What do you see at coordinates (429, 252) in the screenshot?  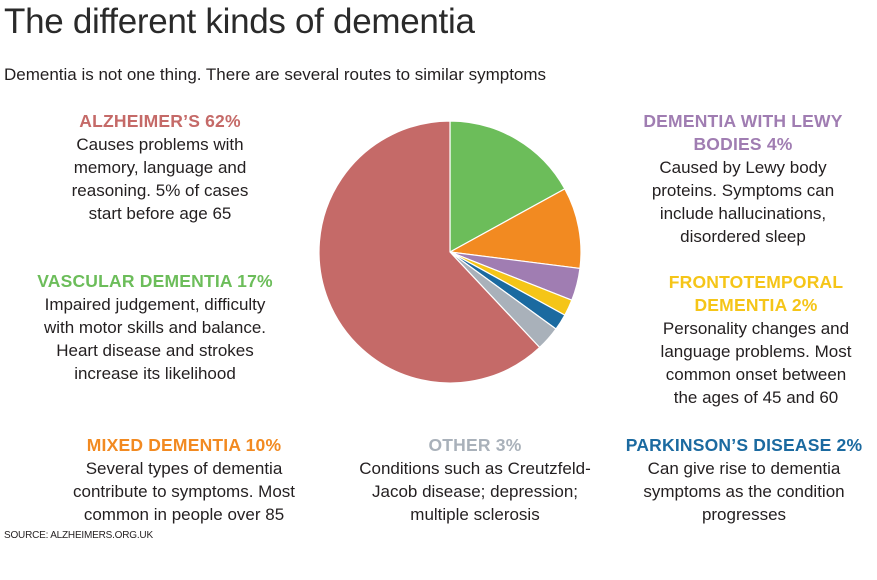 I see `pie-slice-alzheimers` at bounding box center [429, 252].